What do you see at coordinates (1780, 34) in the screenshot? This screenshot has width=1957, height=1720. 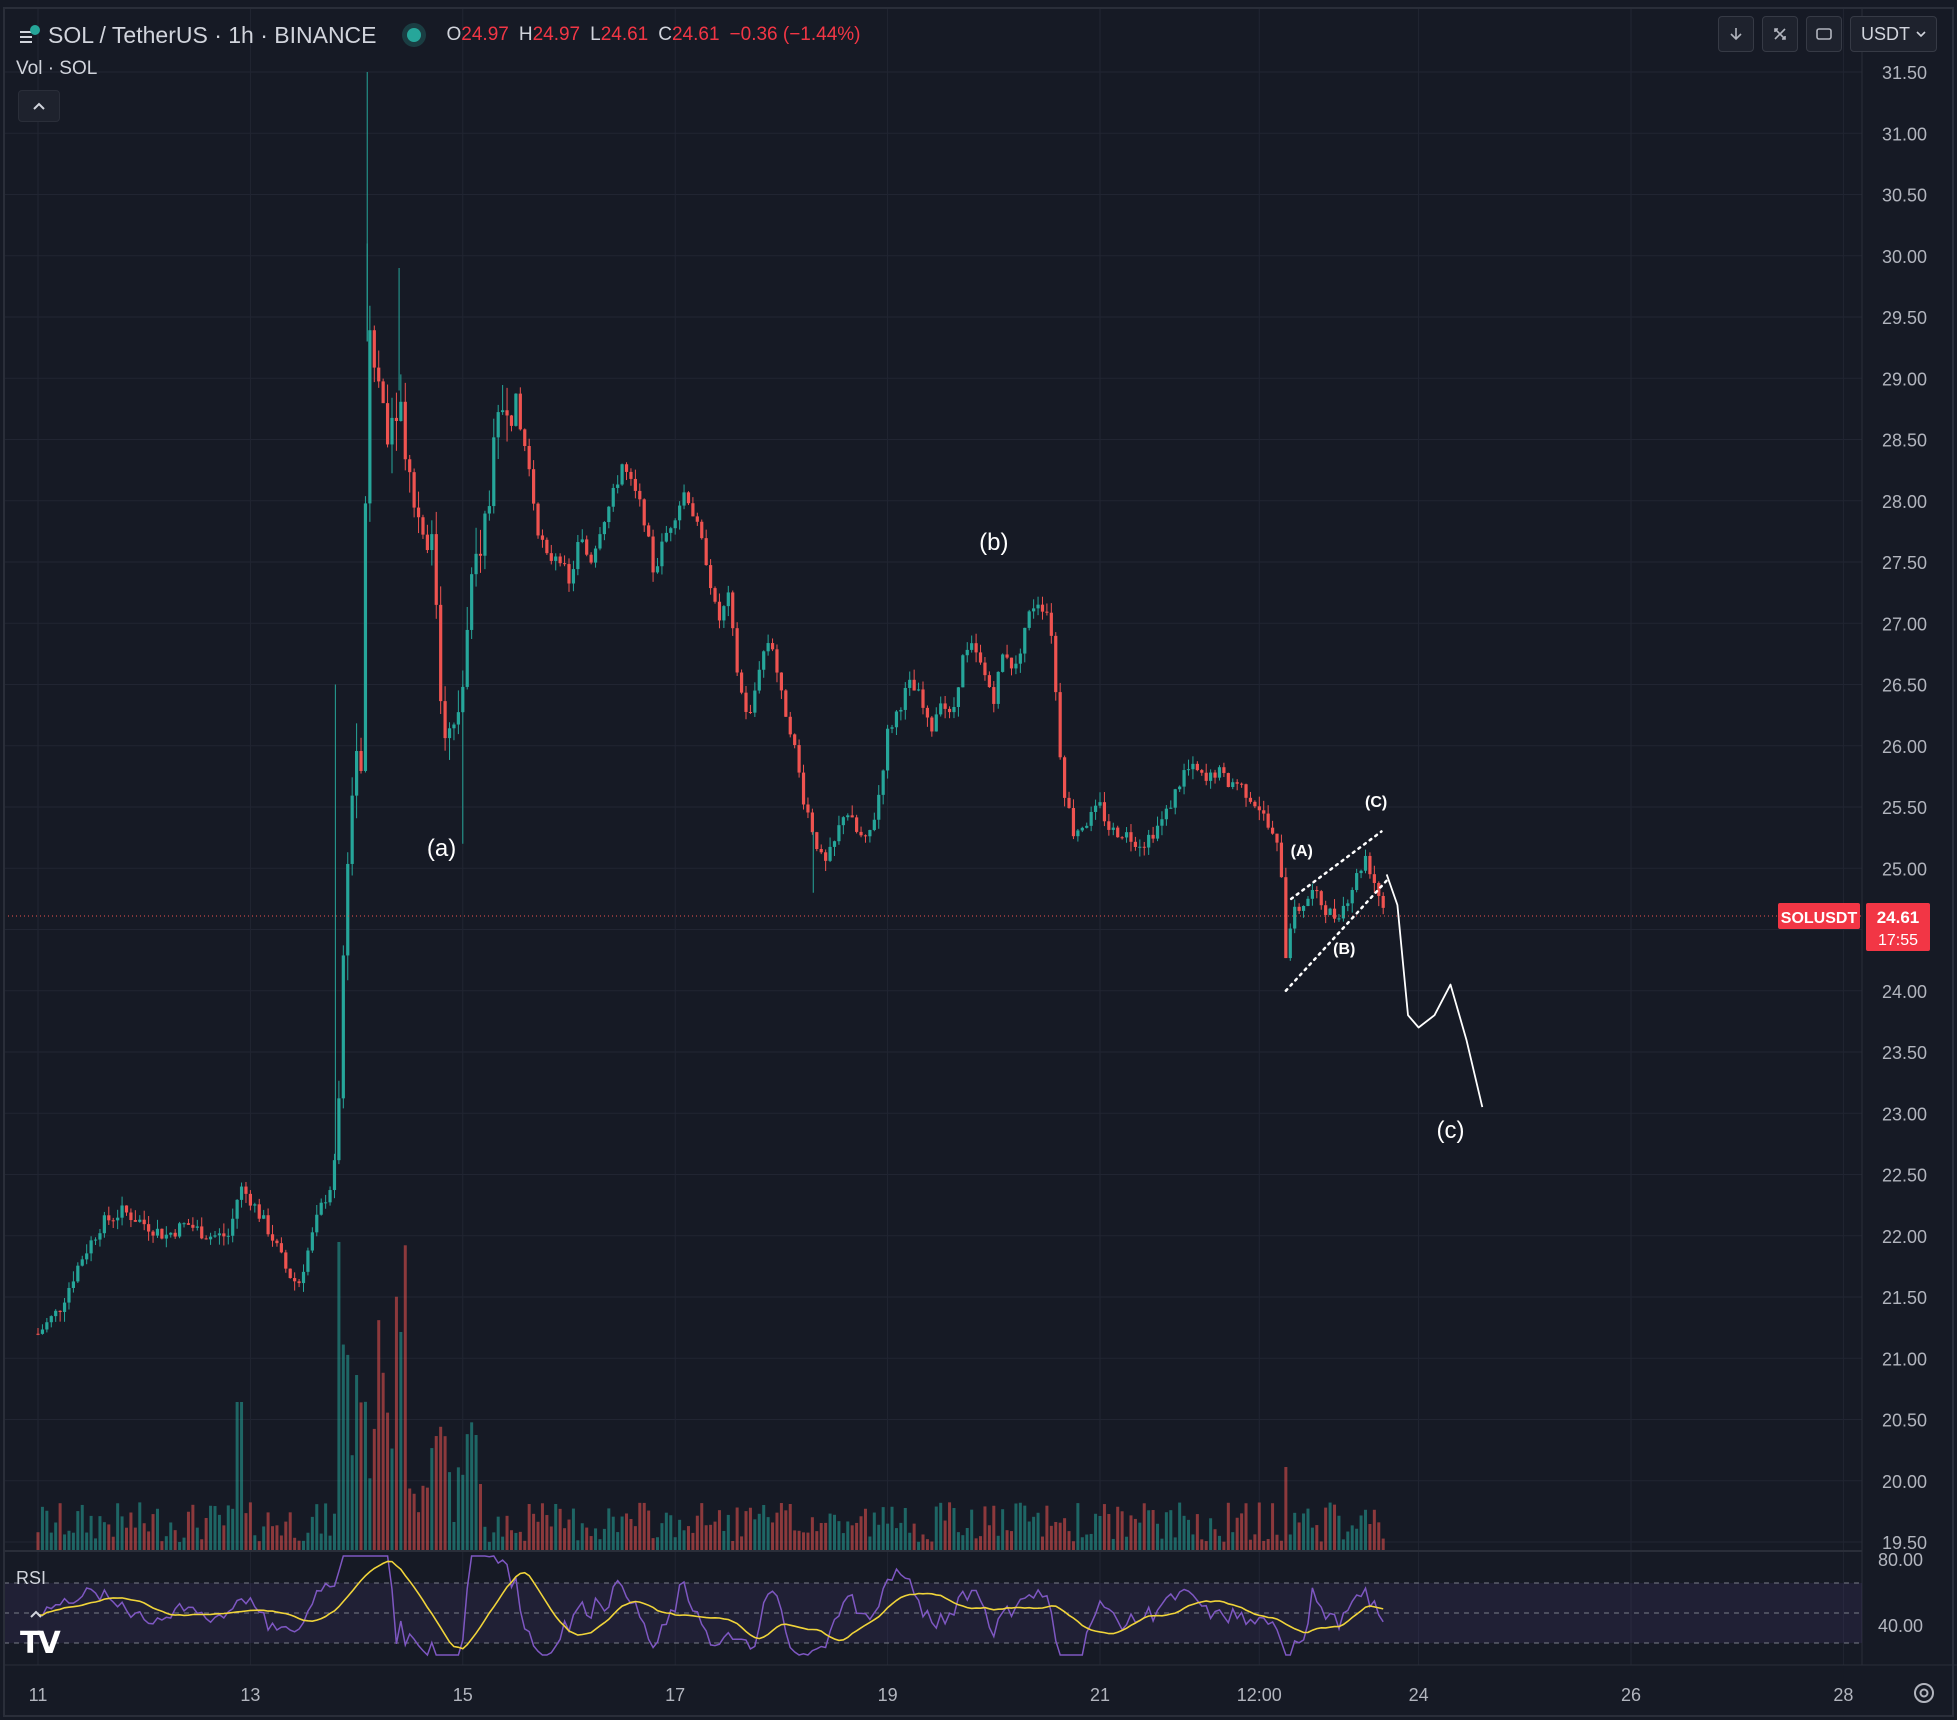 I see `fullscreen-button` at bounding box center [1780, 34].